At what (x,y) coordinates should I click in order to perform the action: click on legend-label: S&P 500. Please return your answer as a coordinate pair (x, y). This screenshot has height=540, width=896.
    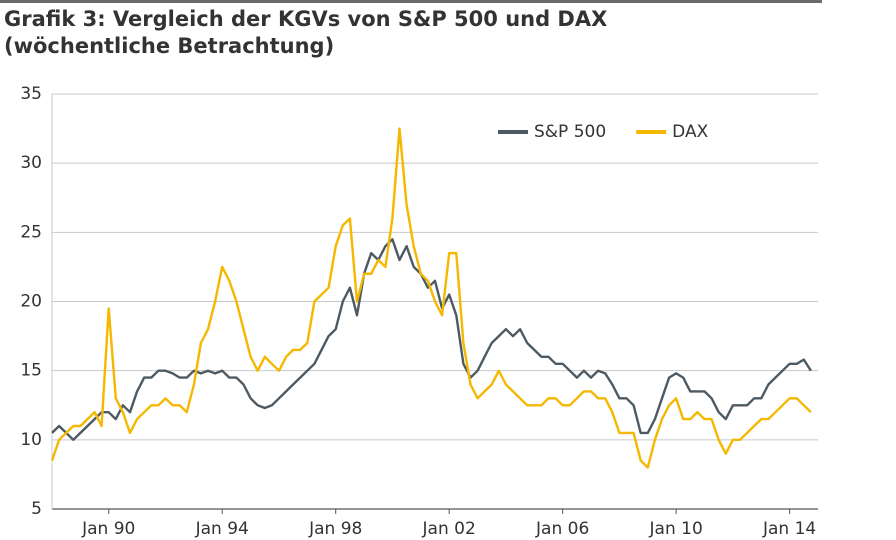
    Looking at the image, I should click on (570, 132).